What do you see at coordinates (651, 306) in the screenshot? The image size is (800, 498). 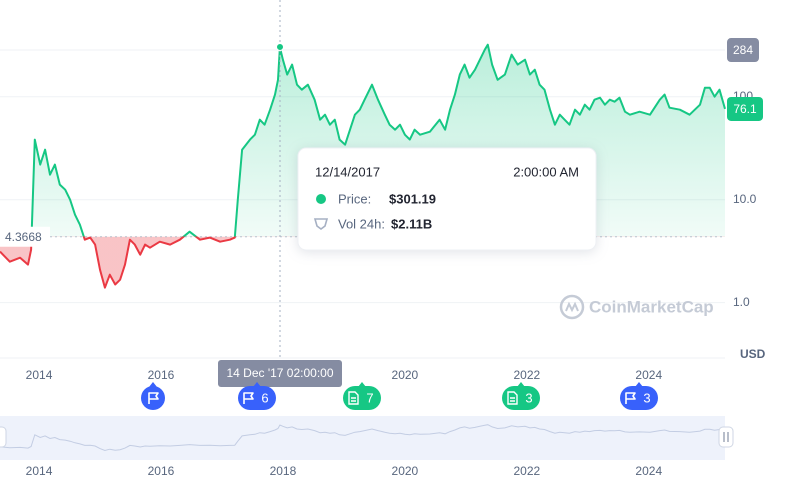 I see `watermark-text: CoinMarketCap` at bounding box center [651, 306].